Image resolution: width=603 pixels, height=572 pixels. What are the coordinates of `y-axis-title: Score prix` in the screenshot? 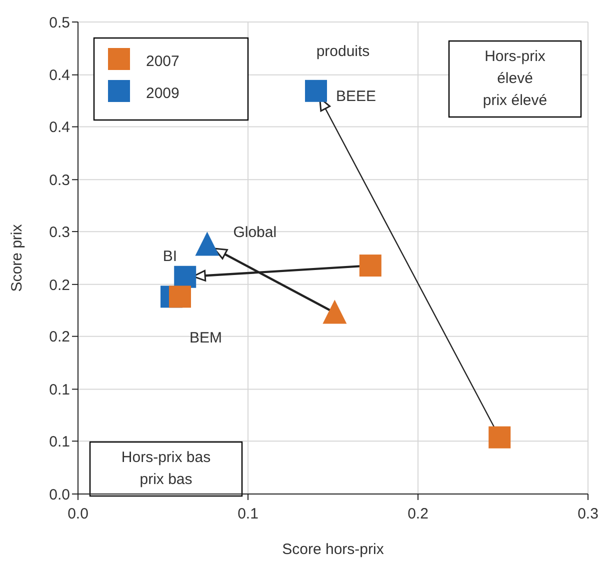 It's located at (17, 258).